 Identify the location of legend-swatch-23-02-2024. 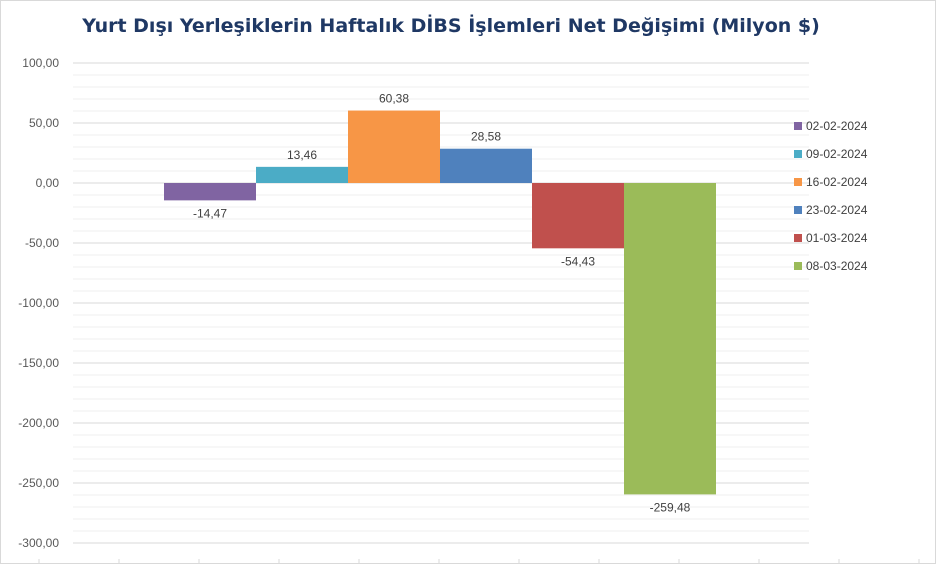
(798, 210).